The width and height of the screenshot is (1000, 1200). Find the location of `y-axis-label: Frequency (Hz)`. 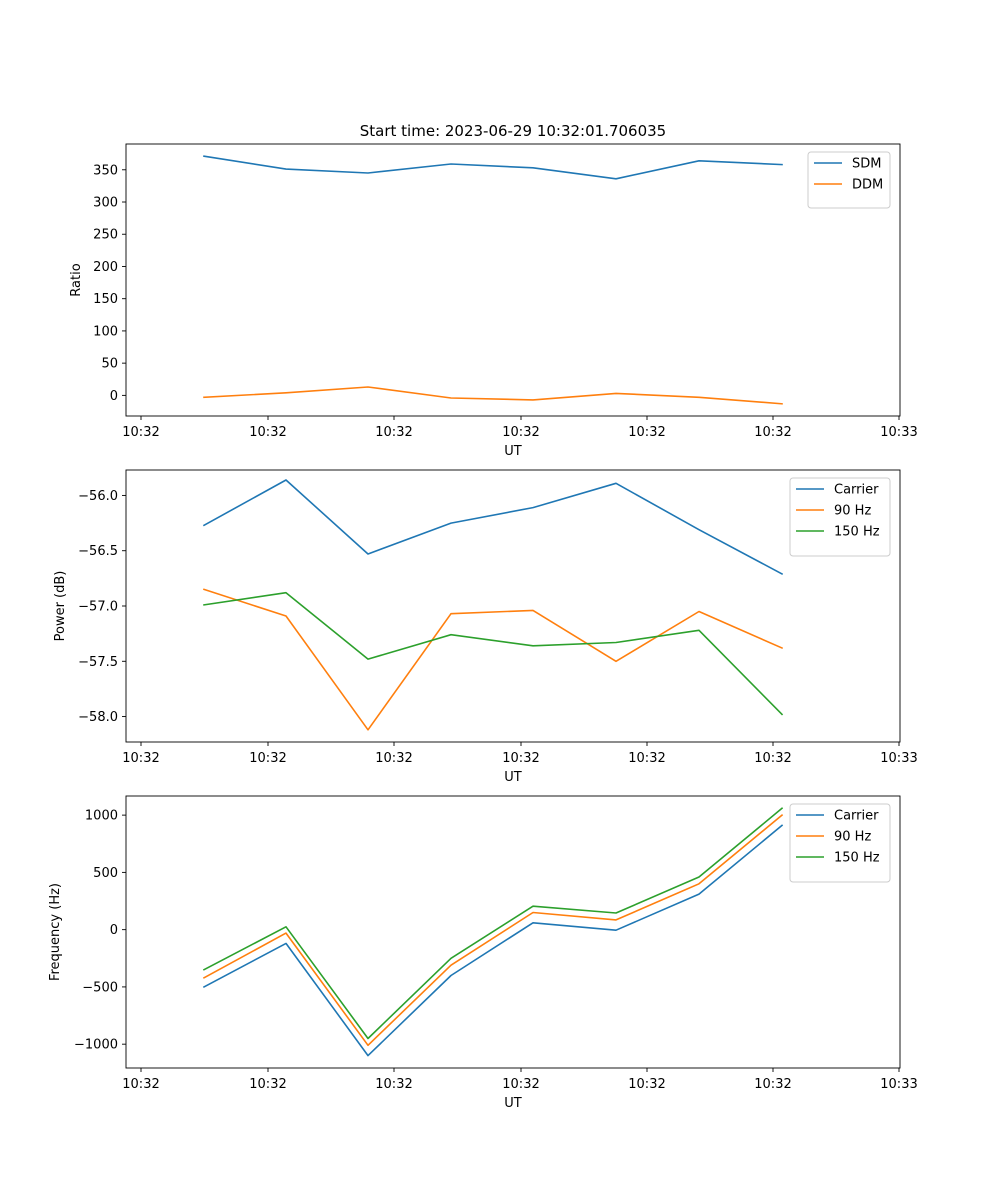

y-axis-label: Frequency (Hz) is located at coordinates (55, 932).